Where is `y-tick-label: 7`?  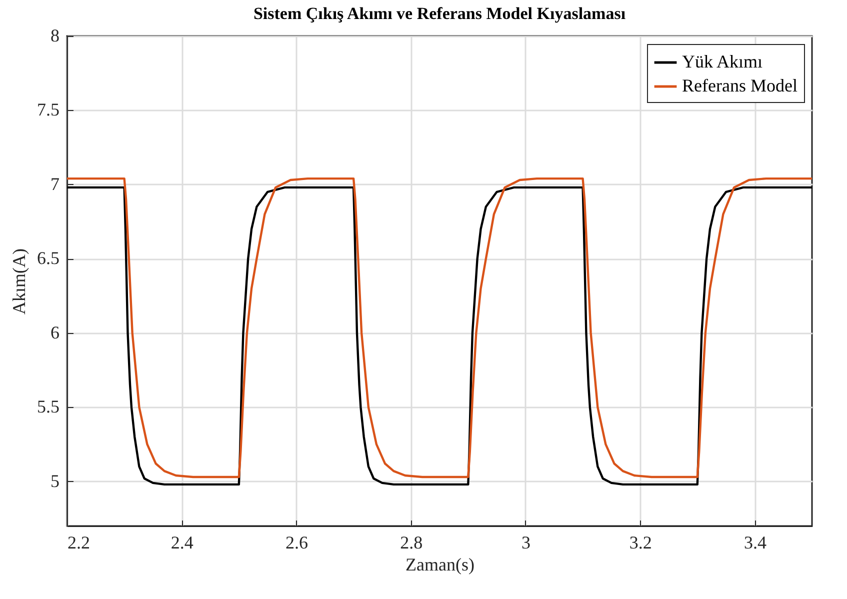 y-tick-label: 7 is located at coordinates (55, 184).